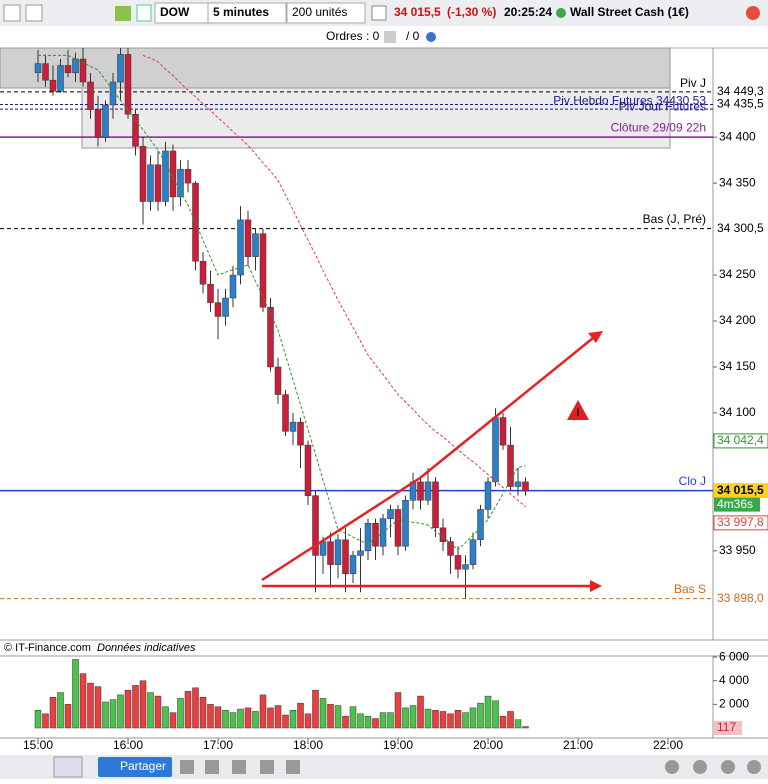 This screenshot has width=768, height=784. Describe the element at coordinates (629, 12) in the screenshot. I see `instrument: Wall Street Cash (1€)` at that location.